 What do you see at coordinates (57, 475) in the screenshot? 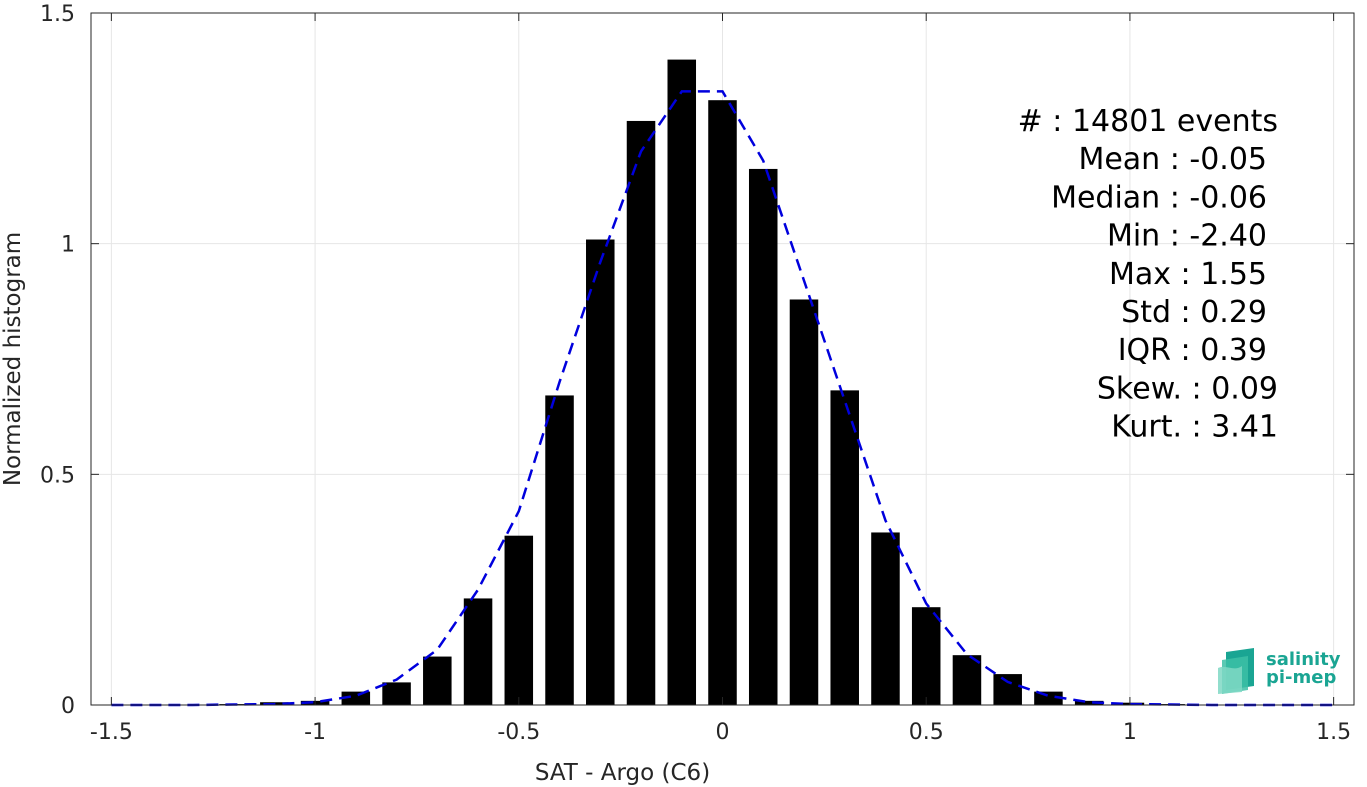
I see `y-tick-label: 0.5` at bounding box center [57, 475].